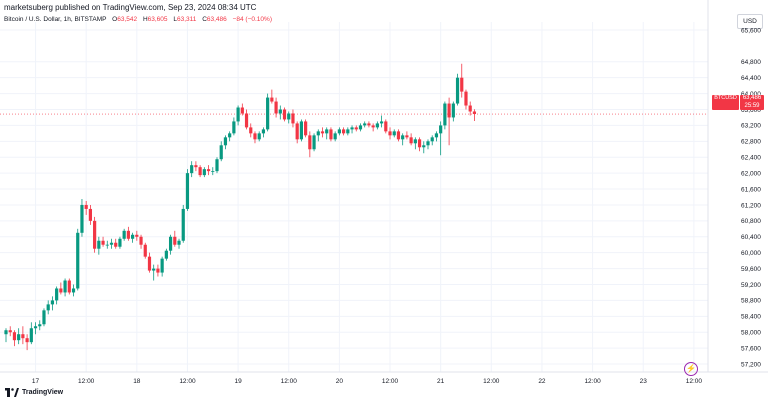 The image size is (768, 404). What do you see at coordinates (691, 369) in the screenshot?
I see `bolt-icon: ⚡` at bounding box center [691, 369].